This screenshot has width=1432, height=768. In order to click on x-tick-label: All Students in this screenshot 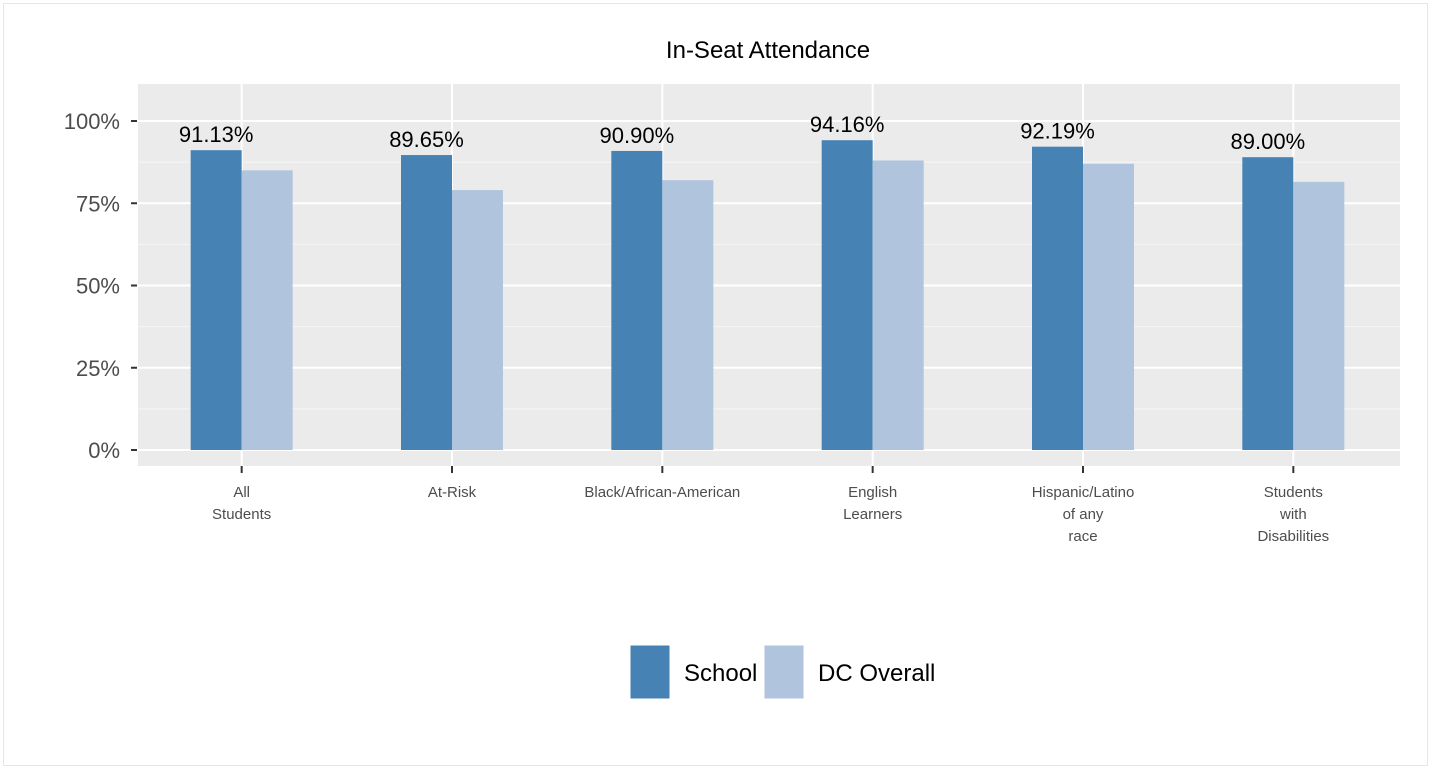, I will do `click(241, 503)`.